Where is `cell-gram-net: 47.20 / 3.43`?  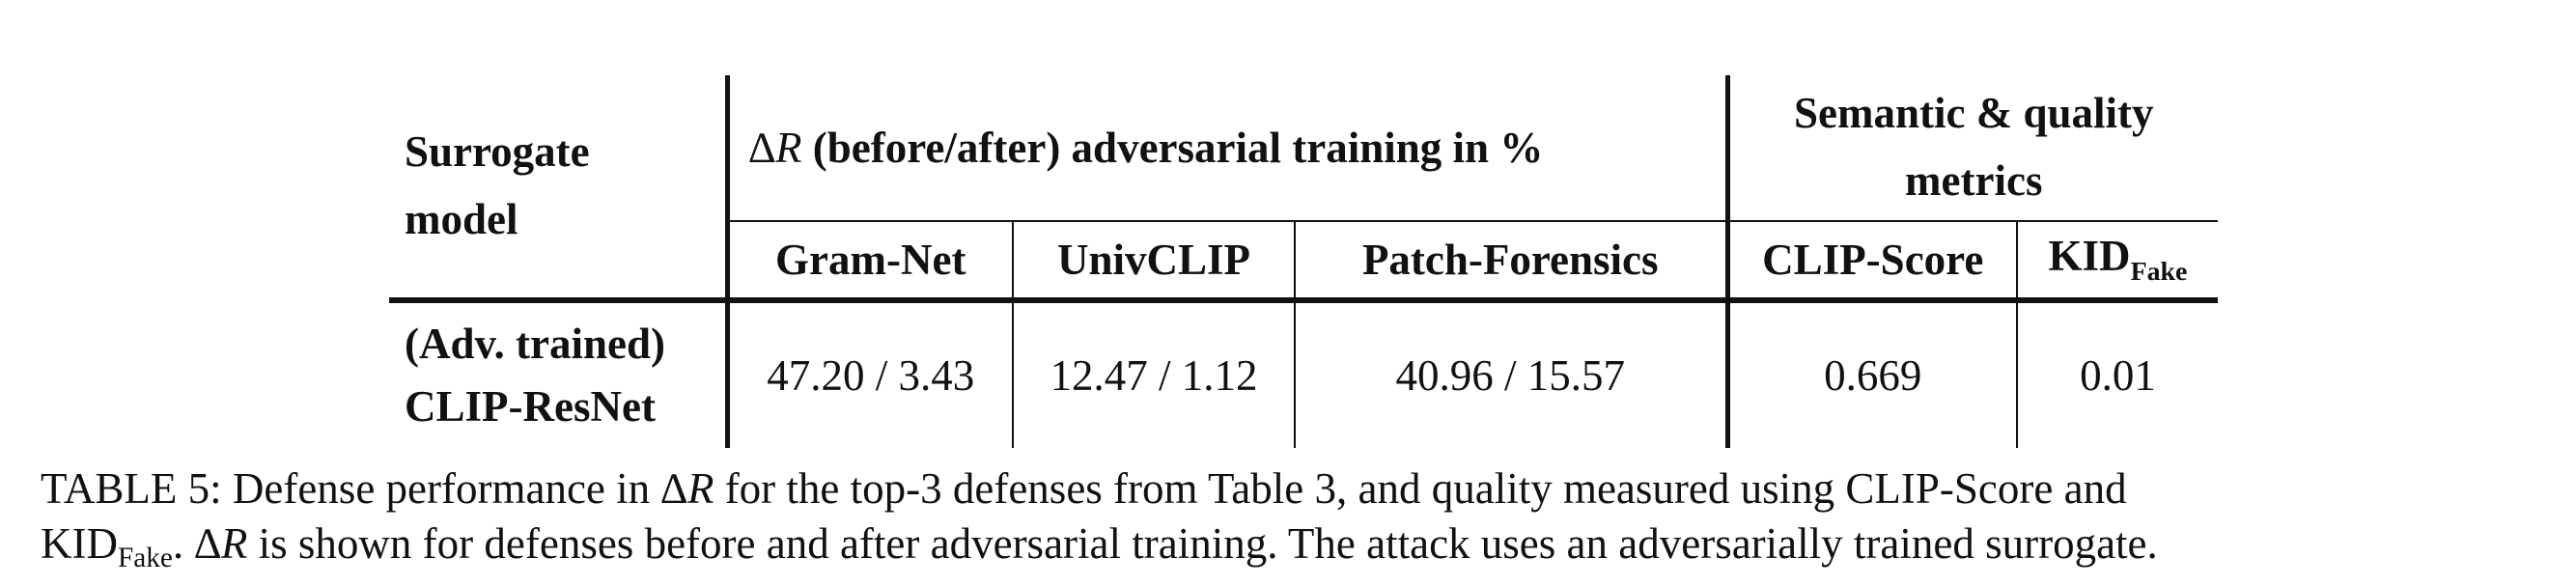
cell-gram-net: 47.20 / 3.43 is located at coordinates (871, 374).